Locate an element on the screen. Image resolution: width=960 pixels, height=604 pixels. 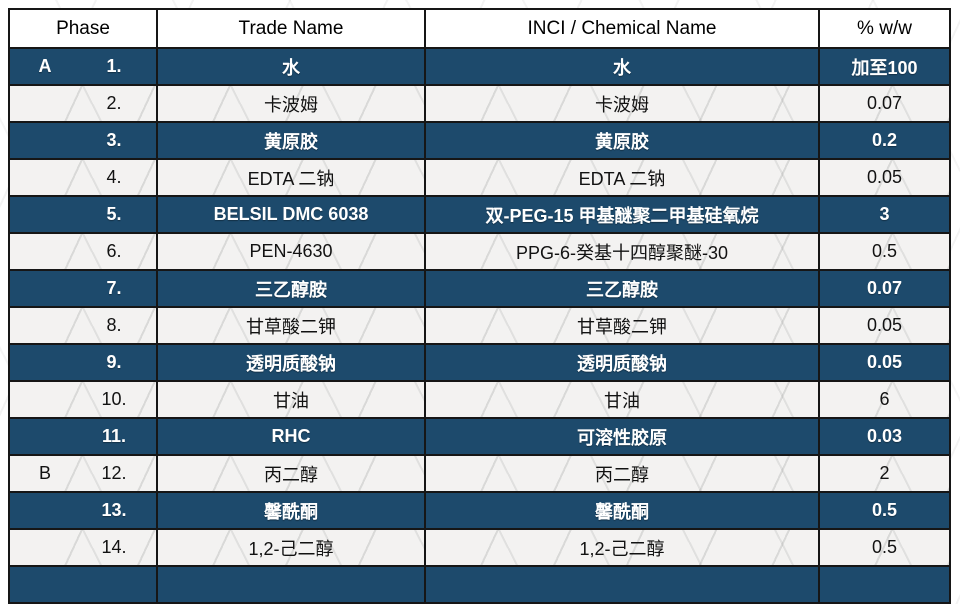
trade-name-cell: BELSIL DMC 6038 is located at coordinates (291, 214).